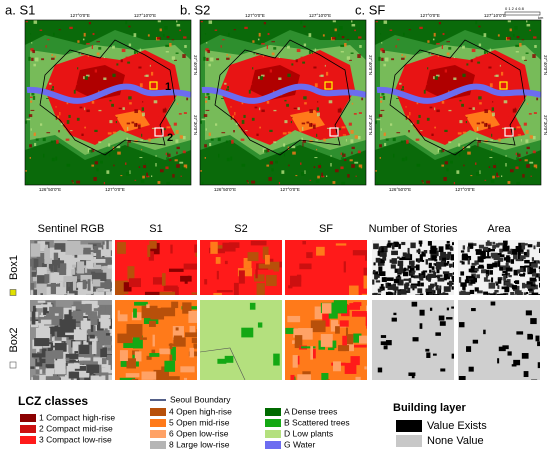 This screenshot has width=550, height=456. What do you see at coordinates (541, 17) in the screenshot?
I see `scale-unit: km` at bounding box center [541, 17].